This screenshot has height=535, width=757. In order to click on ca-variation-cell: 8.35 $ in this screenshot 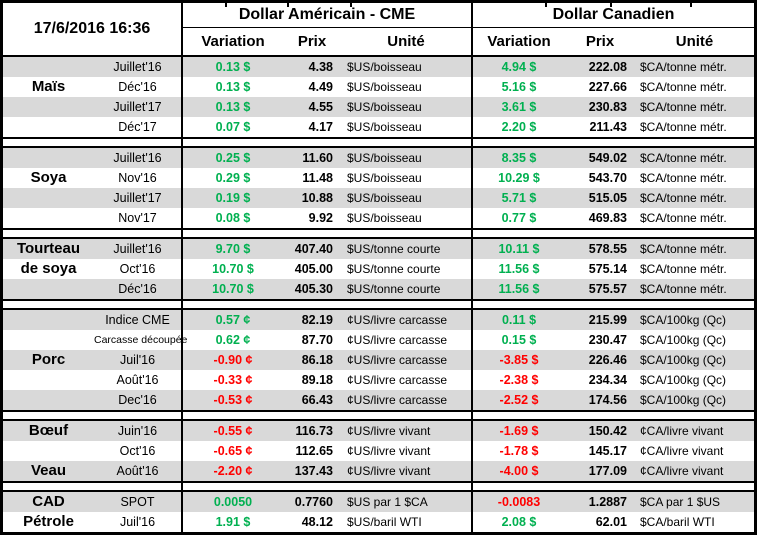, I will do `click(519, 158)`.